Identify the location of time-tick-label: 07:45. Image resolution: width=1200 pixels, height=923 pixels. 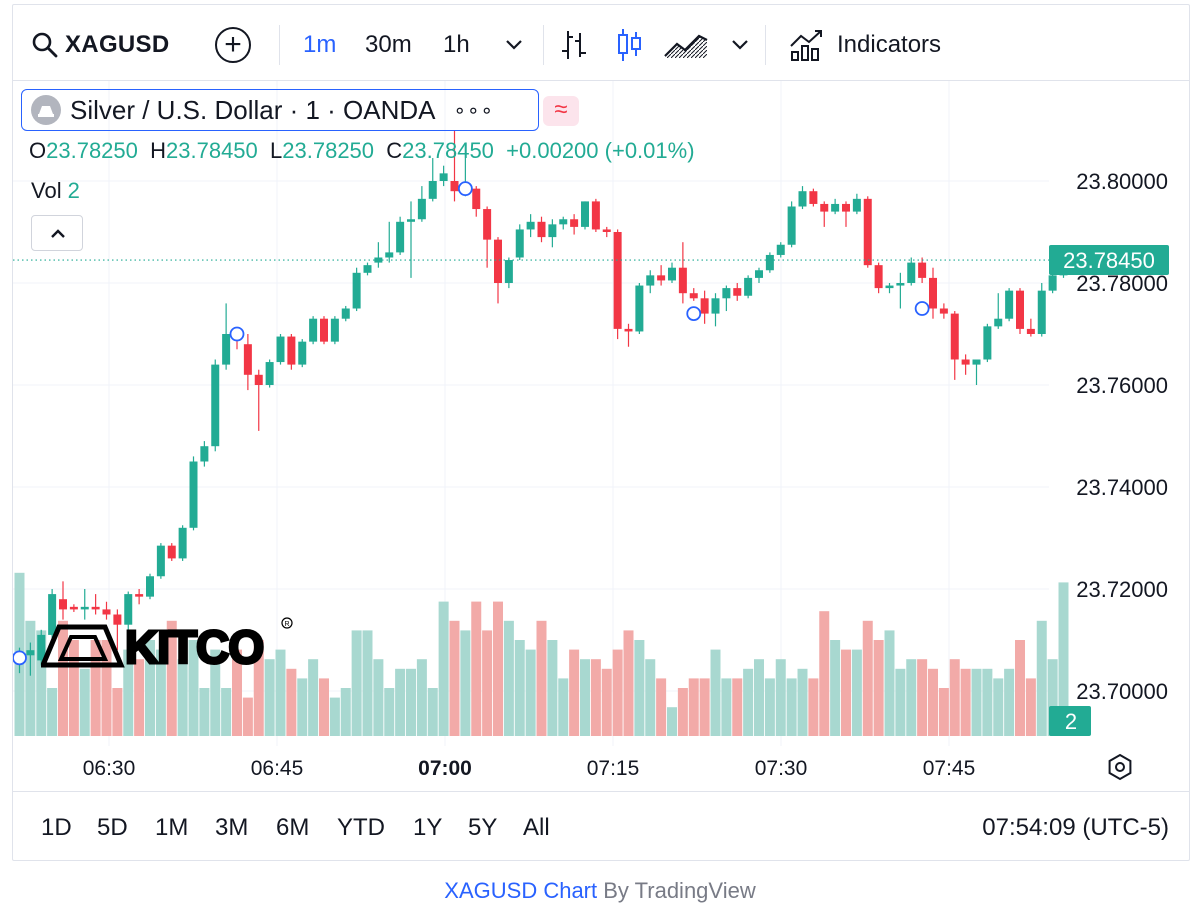
(949, 768).